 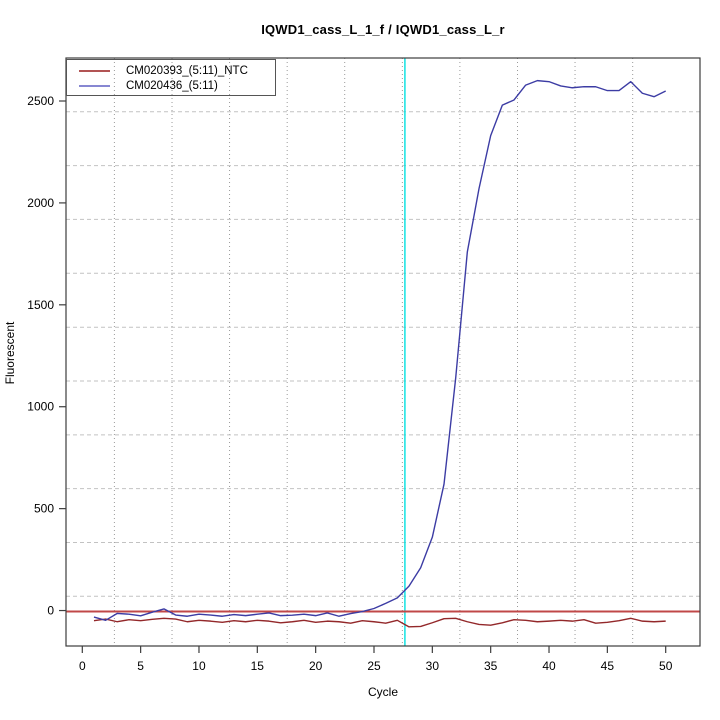 What do you see at coordinates (608, 666) in the screenshot?
I see `x-tick-label: 45` at bounding box center [608, 666].